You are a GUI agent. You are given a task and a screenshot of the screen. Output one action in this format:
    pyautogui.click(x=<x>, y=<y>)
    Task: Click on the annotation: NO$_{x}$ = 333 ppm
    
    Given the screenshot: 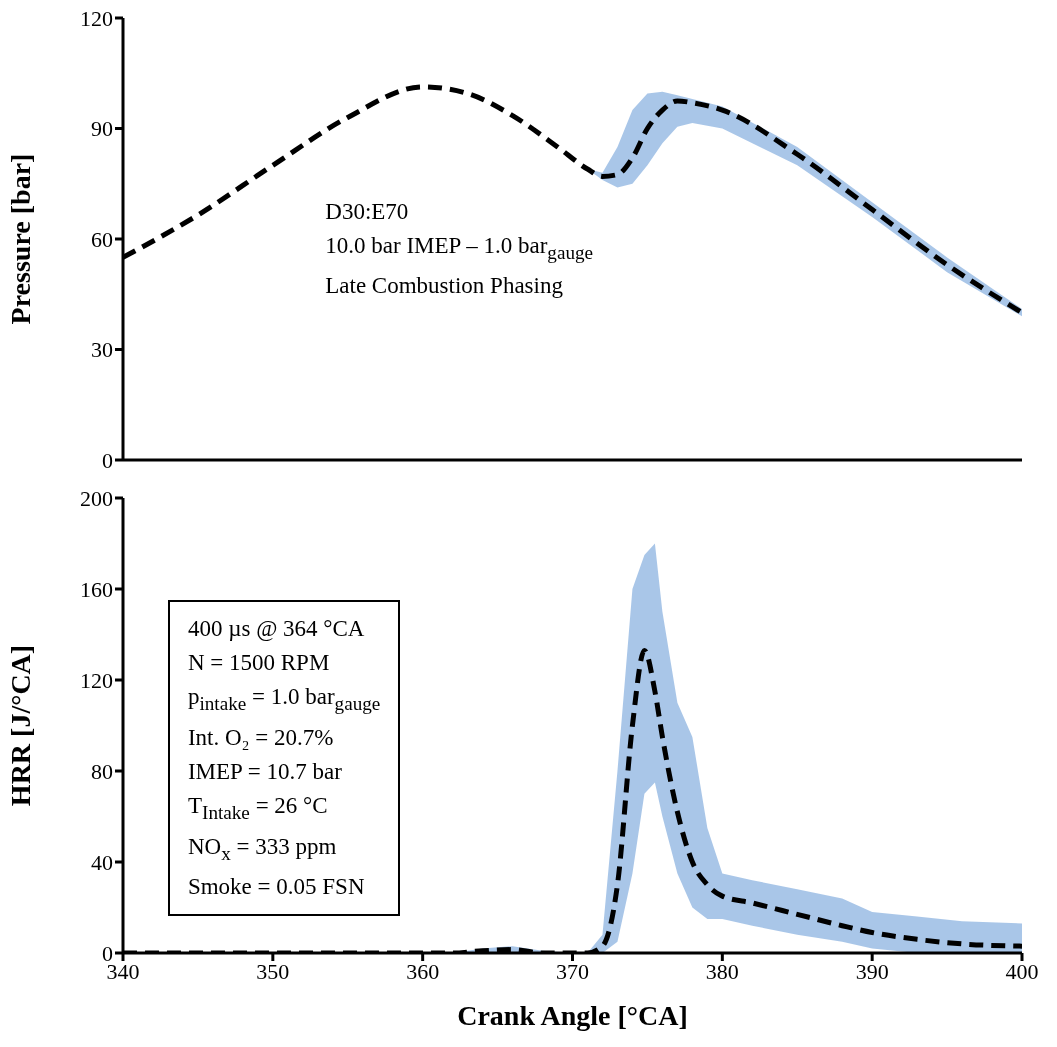 What is the action you would take?
    pyautogui.click(x=262, y=849)
    